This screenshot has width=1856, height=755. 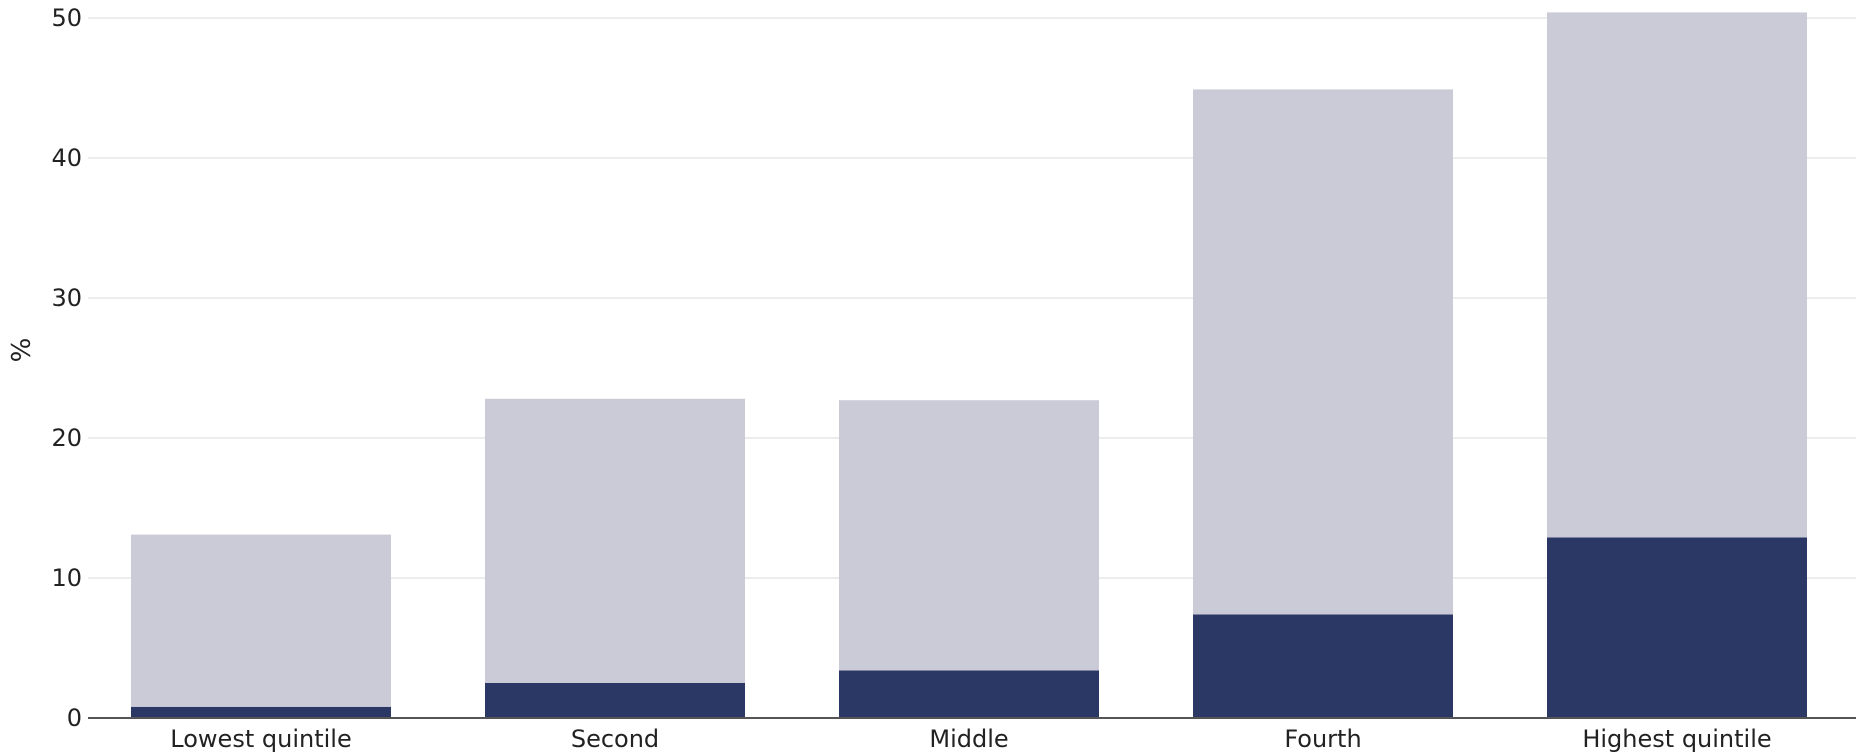 What do you see at coordinates (260, 739) in the screenshot?
I see `x-category-label: Lowest quintile` at bounding box center [260, 739].